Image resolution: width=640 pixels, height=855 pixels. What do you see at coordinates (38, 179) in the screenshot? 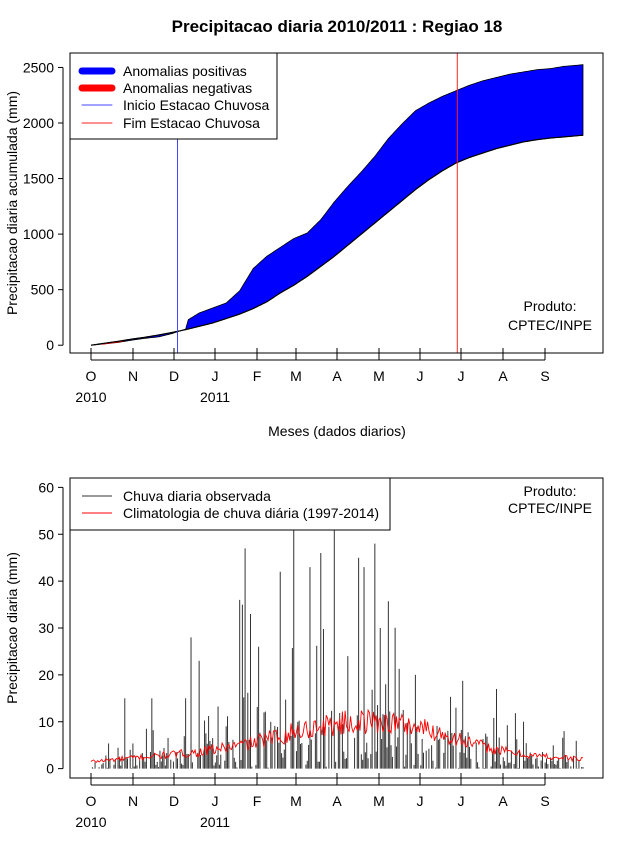
I see `y-tick-label: 1500` at bounding box center [38, 179].